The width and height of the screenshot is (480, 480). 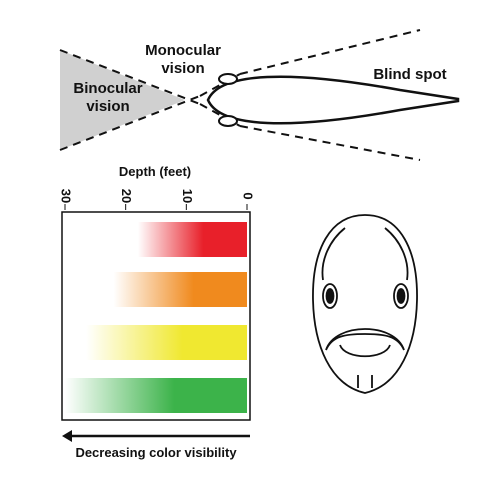 I want to click on x-tick-label: 0, so click(x=248, y=195).